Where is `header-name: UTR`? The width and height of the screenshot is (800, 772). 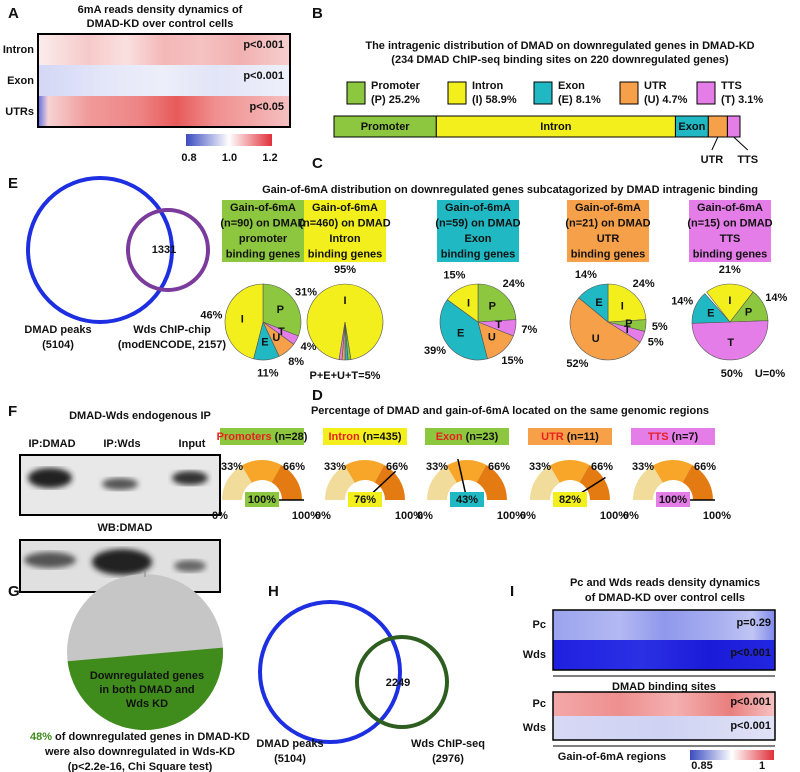 header-name: UTR is located at coordinates (552, 437).